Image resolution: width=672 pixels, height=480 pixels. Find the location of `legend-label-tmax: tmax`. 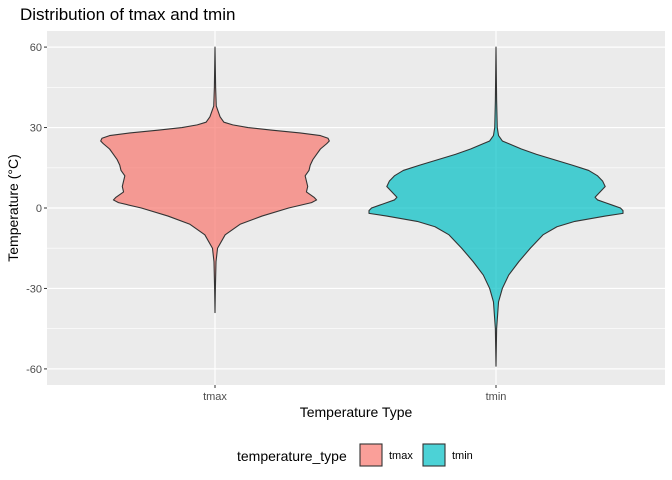

legend-label-tmax: tmax is located at coordinates (401, 456).